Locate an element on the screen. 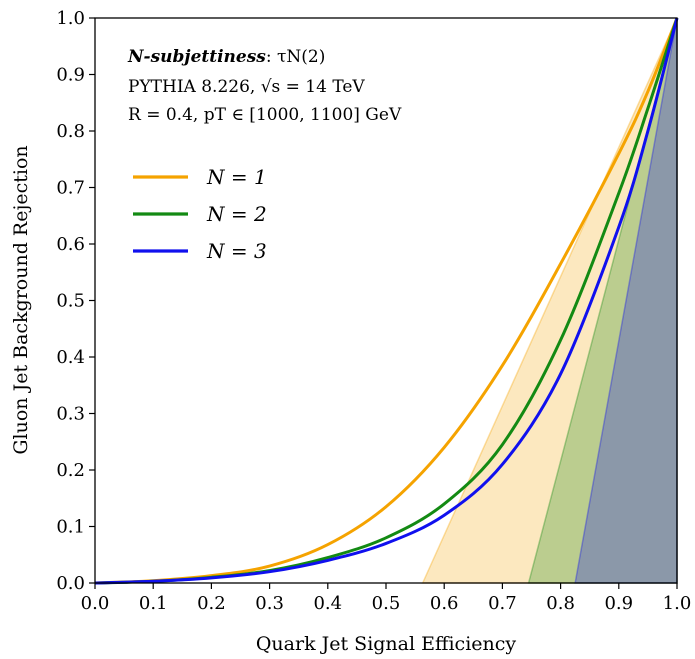 This screenshot has width=695, height=659. y-tick-label: 0.3 is located at coordinates (70, 414).